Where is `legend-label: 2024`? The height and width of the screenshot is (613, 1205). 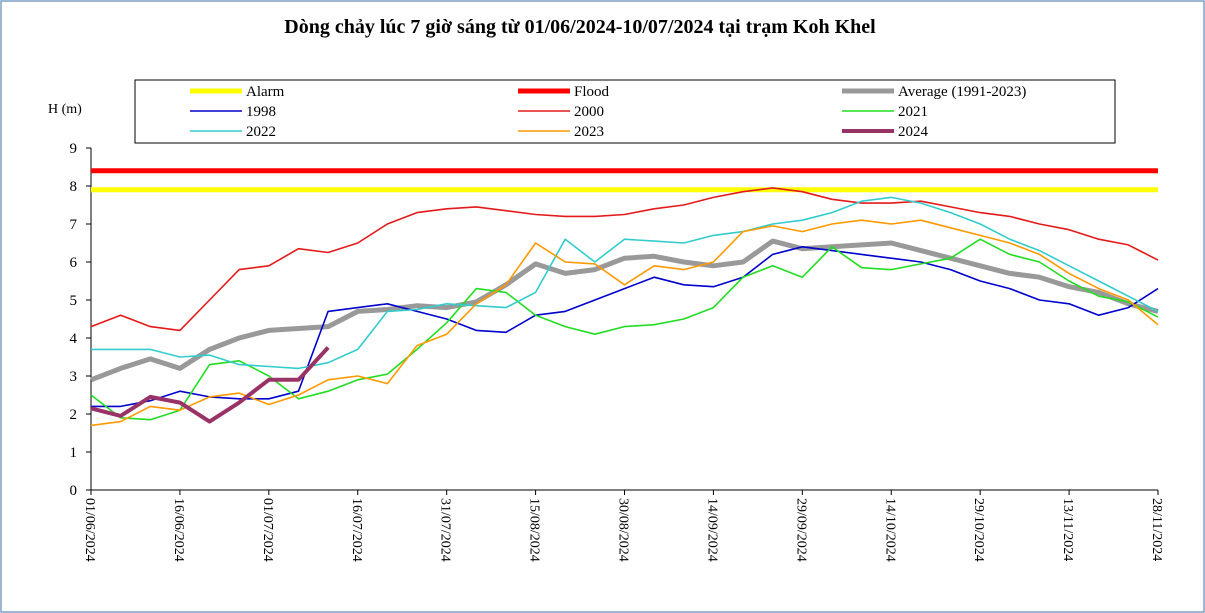 legend-label: 2024 is located at coordinates (913, 132).